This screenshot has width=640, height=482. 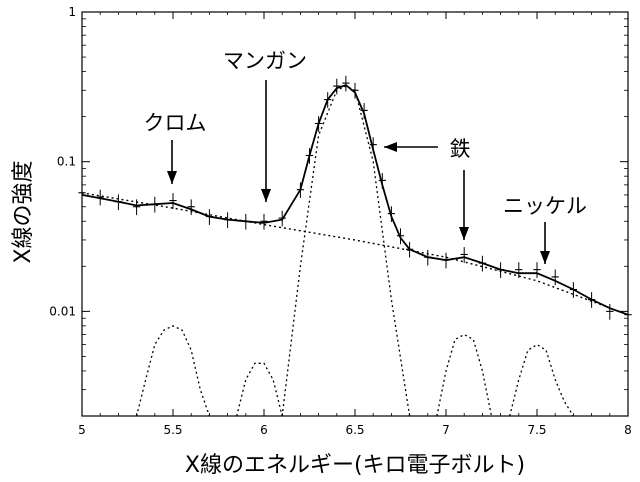 What do you see at coordinates (355, 465) in the screenshot?
I see `x-axis-title: X線のエネルギー(キロ電子ボルト)` at bounding box center [355, 465].